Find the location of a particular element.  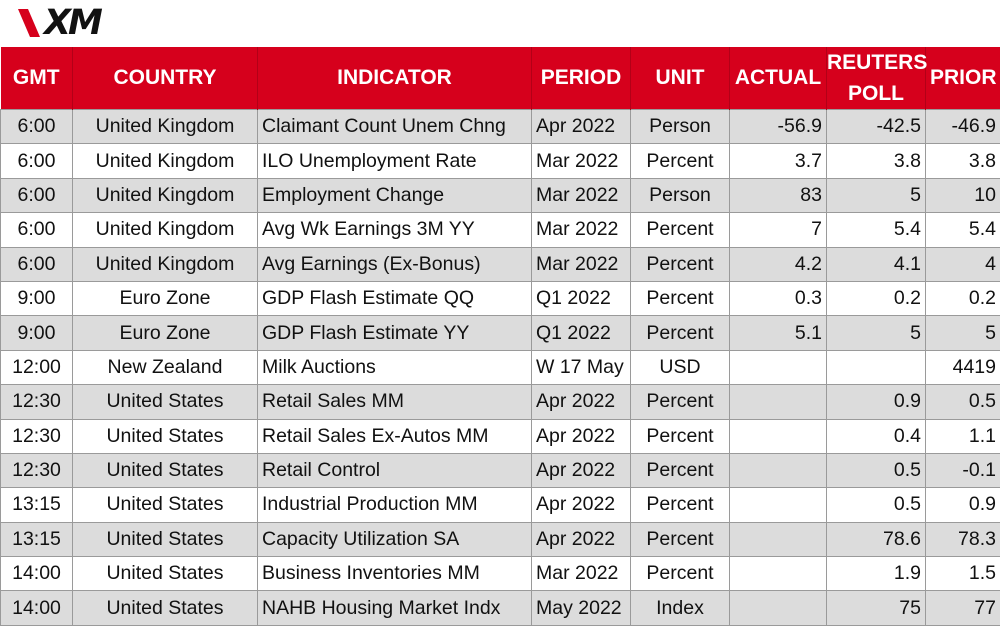

cell-indicator: Industrial Production MM is located at coordinates (395, 505).